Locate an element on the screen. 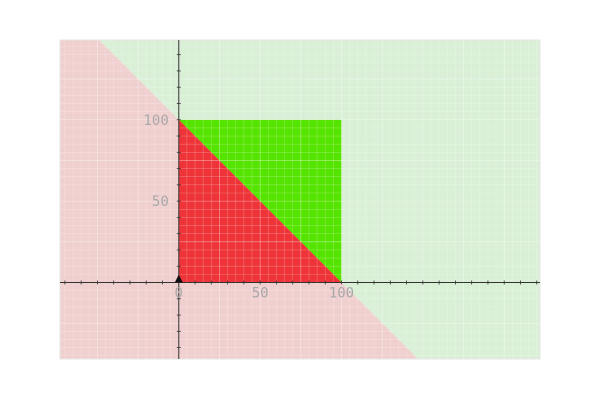 The width and height of the screenshot is (600, 400). x-tick-label: 100 is located at coordinates (341, 294).